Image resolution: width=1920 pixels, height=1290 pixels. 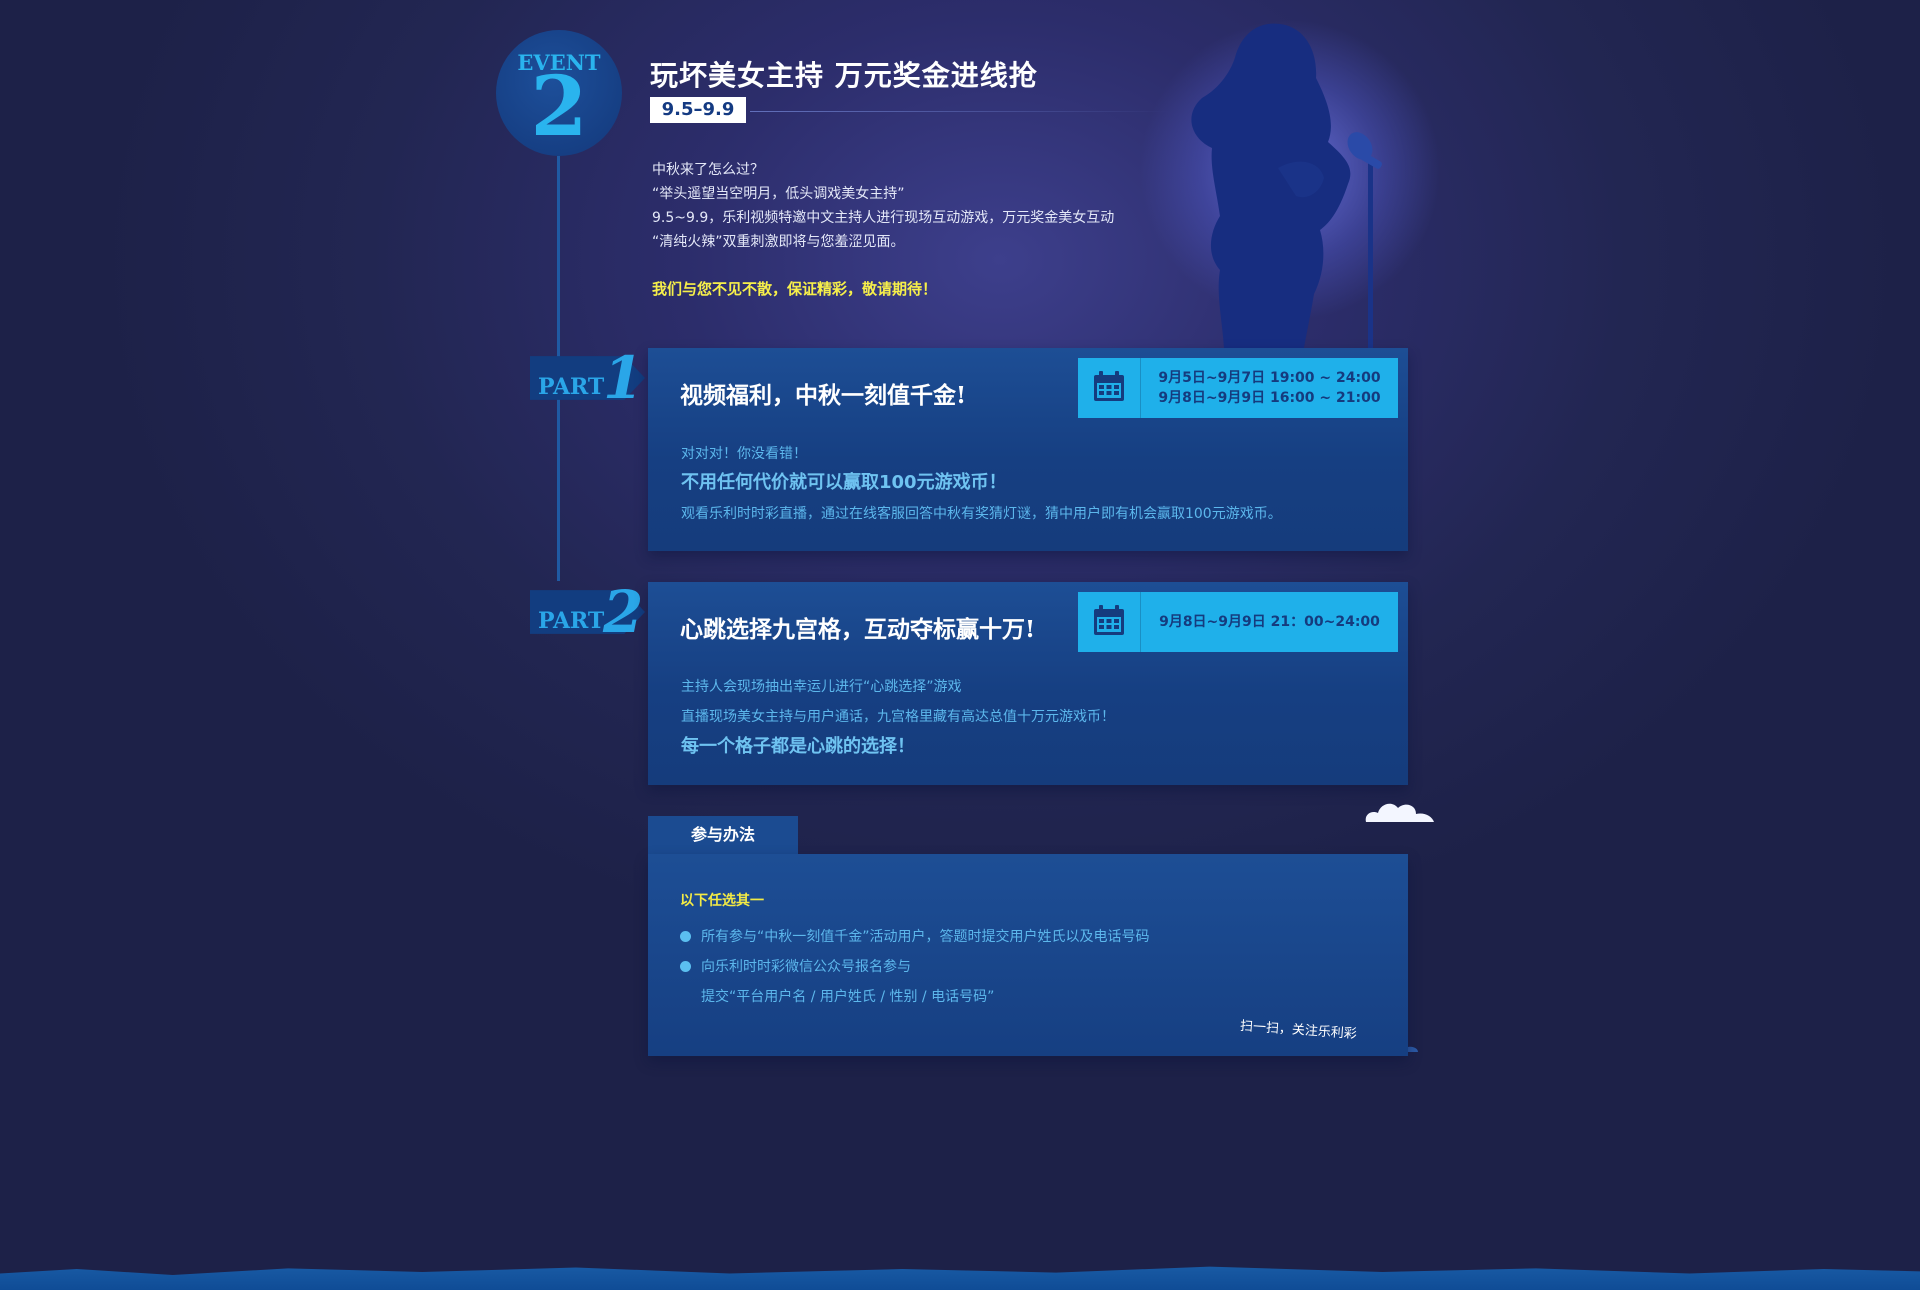 What do you see at coordinates (778, 242) in the screenshot?
I see `intro-line: “清纯火辣”双重刺激即将与您羞涩见面。` at bounding box center [778, 242].